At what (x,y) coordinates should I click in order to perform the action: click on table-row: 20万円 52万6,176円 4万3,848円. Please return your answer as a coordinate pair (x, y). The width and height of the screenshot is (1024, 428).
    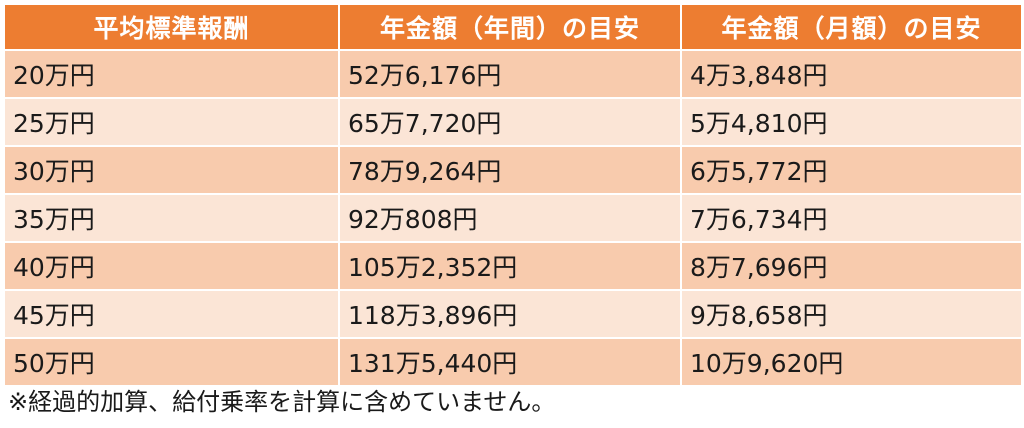
    Looking at the image, I should click on (513, 74).